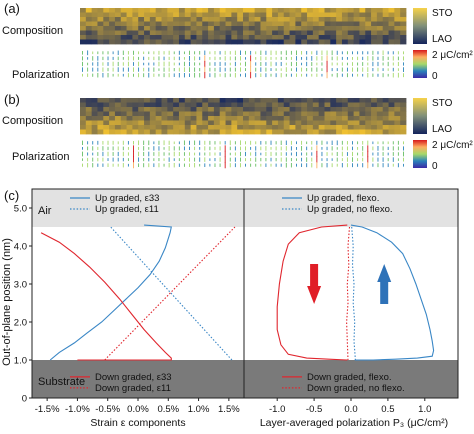 This screenshot has width=474, height=434. I want to click on panel-b-pol-colorbar-top: 2 μC/cm², so click(452, 145).